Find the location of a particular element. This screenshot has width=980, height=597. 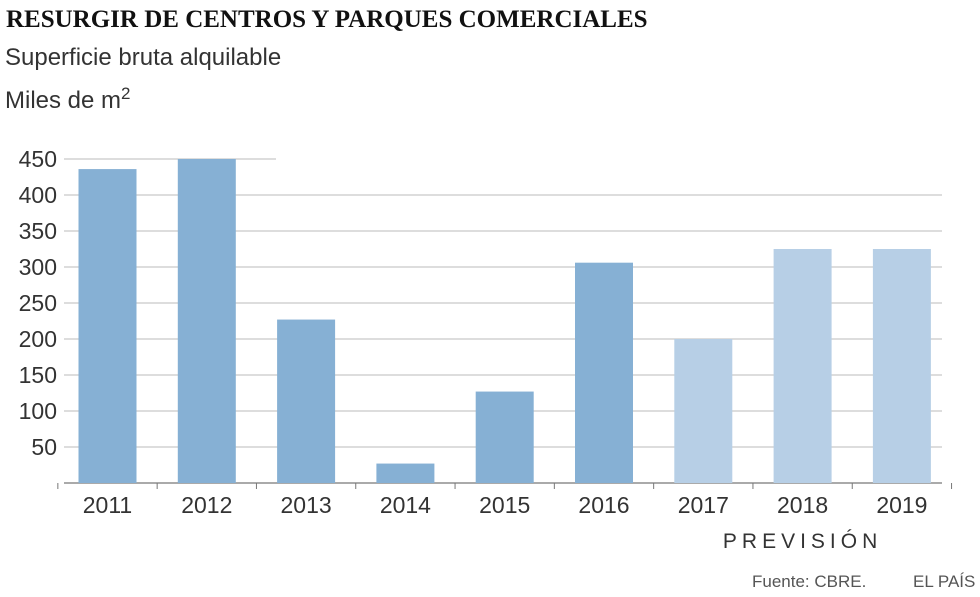

bar-2016 is located at coordinates (604, 372).